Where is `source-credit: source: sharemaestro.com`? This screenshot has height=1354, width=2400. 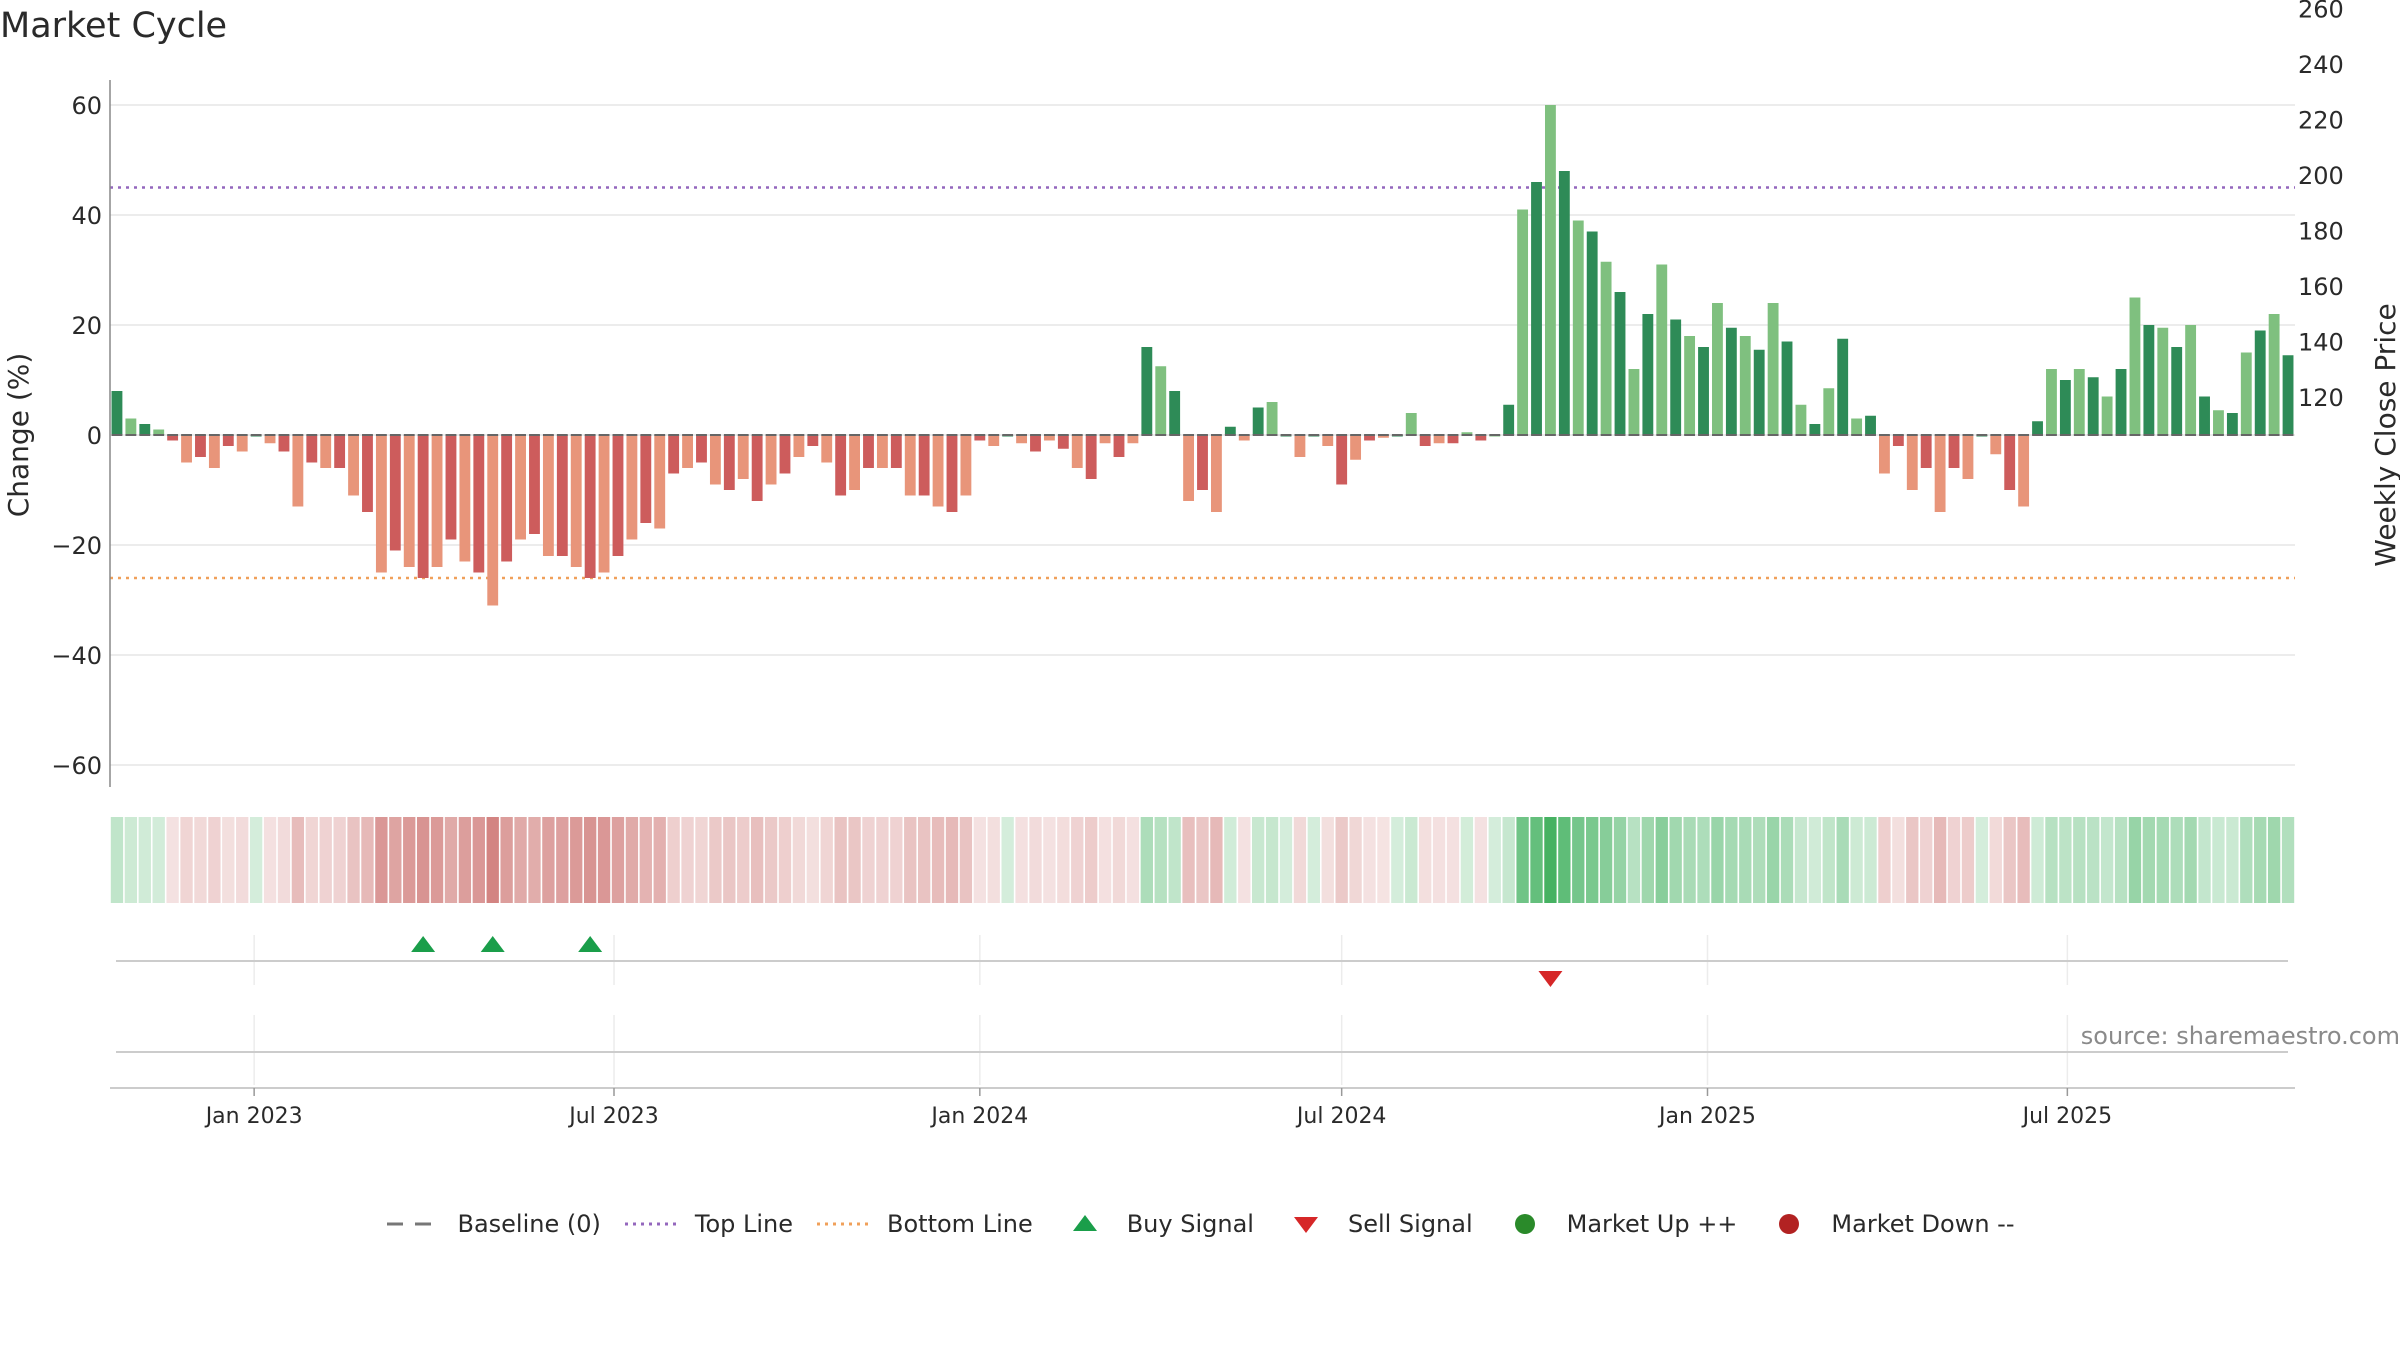
source-credit: source: sharemaestro.com is located at coordinates (2240, 1036).